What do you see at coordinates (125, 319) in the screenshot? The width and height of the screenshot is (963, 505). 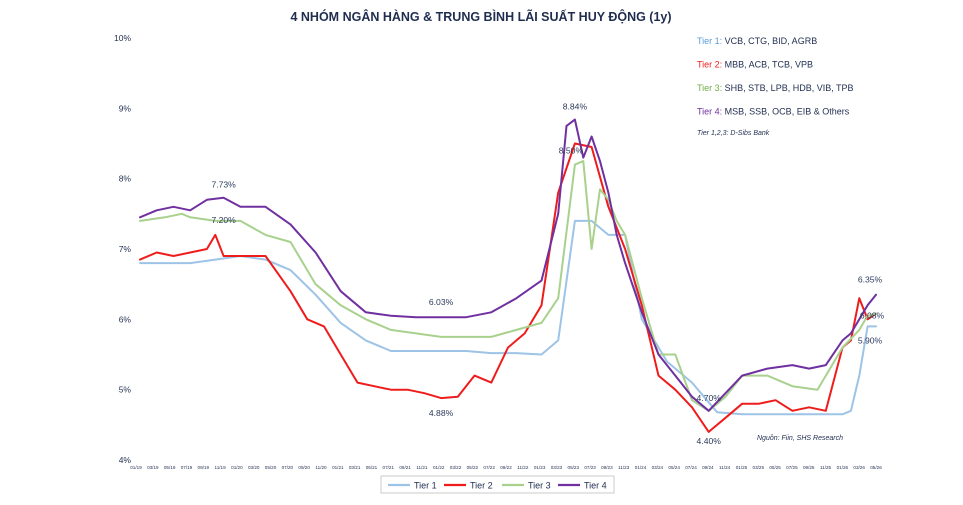 I see `y-tick-label: 6%` at bounding box center [125, 319].